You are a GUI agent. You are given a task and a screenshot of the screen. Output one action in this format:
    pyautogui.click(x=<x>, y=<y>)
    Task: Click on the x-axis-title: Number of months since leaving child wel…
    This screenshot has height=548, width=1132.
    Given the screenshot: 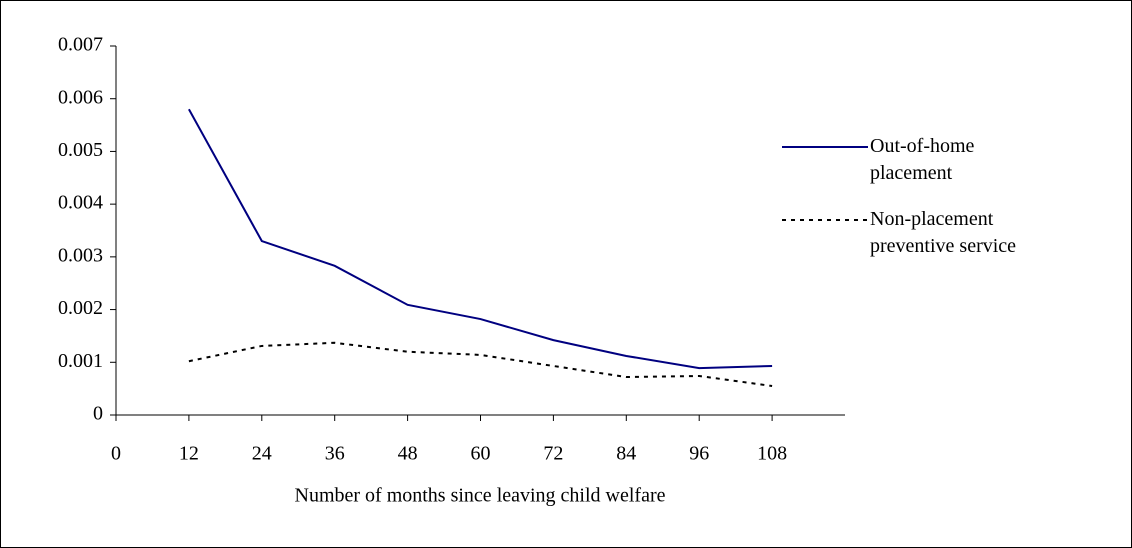 What is the action you would take?
    pyautogui.click(x=480, y=496)
    